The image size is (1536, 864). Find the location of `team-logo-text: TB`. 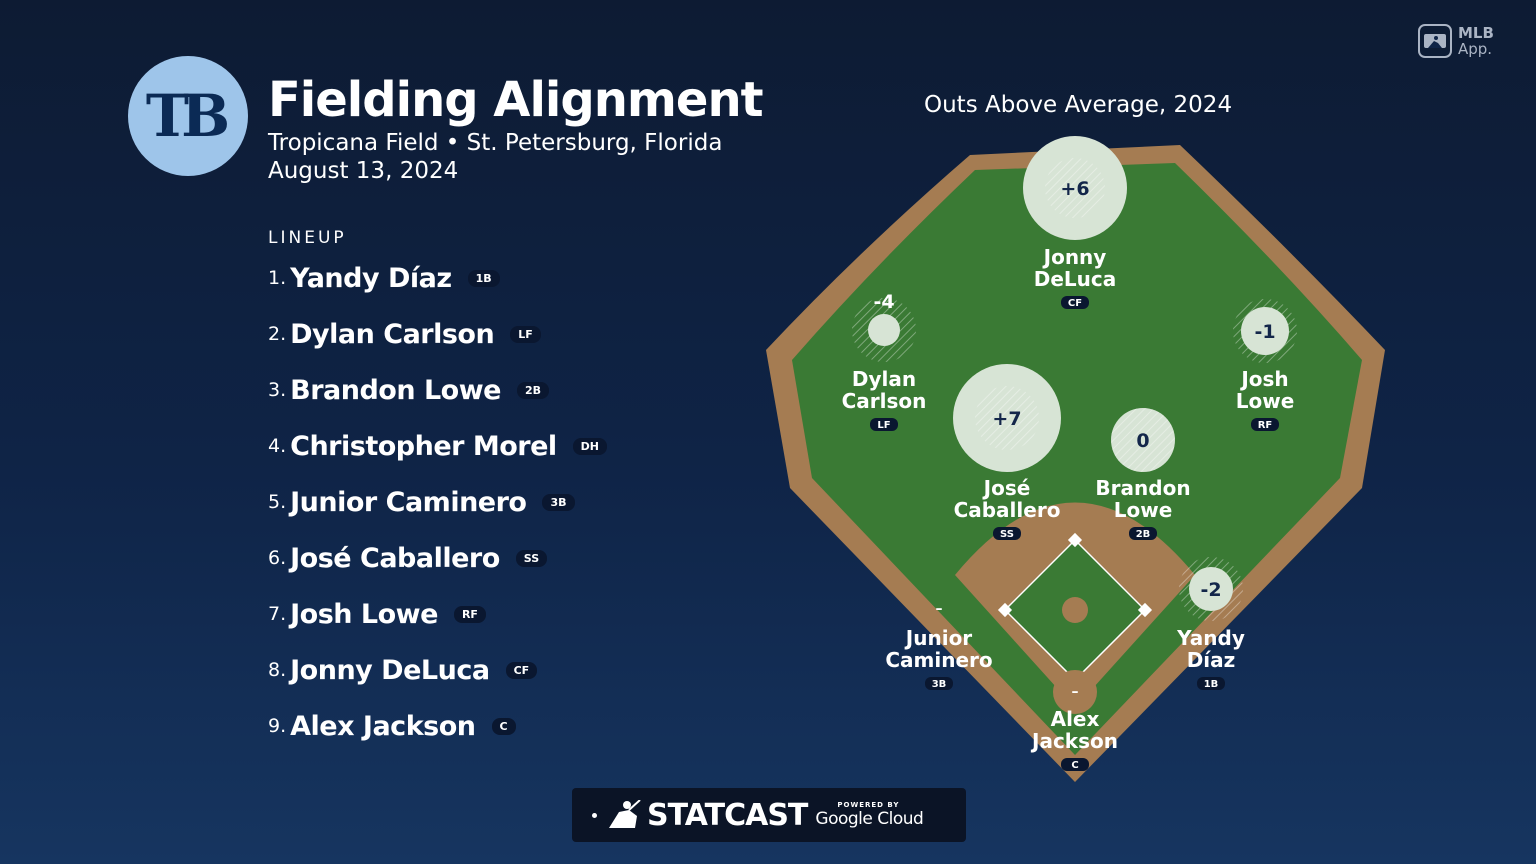

team-logo-text: TB is located at coordinates (187, 116).